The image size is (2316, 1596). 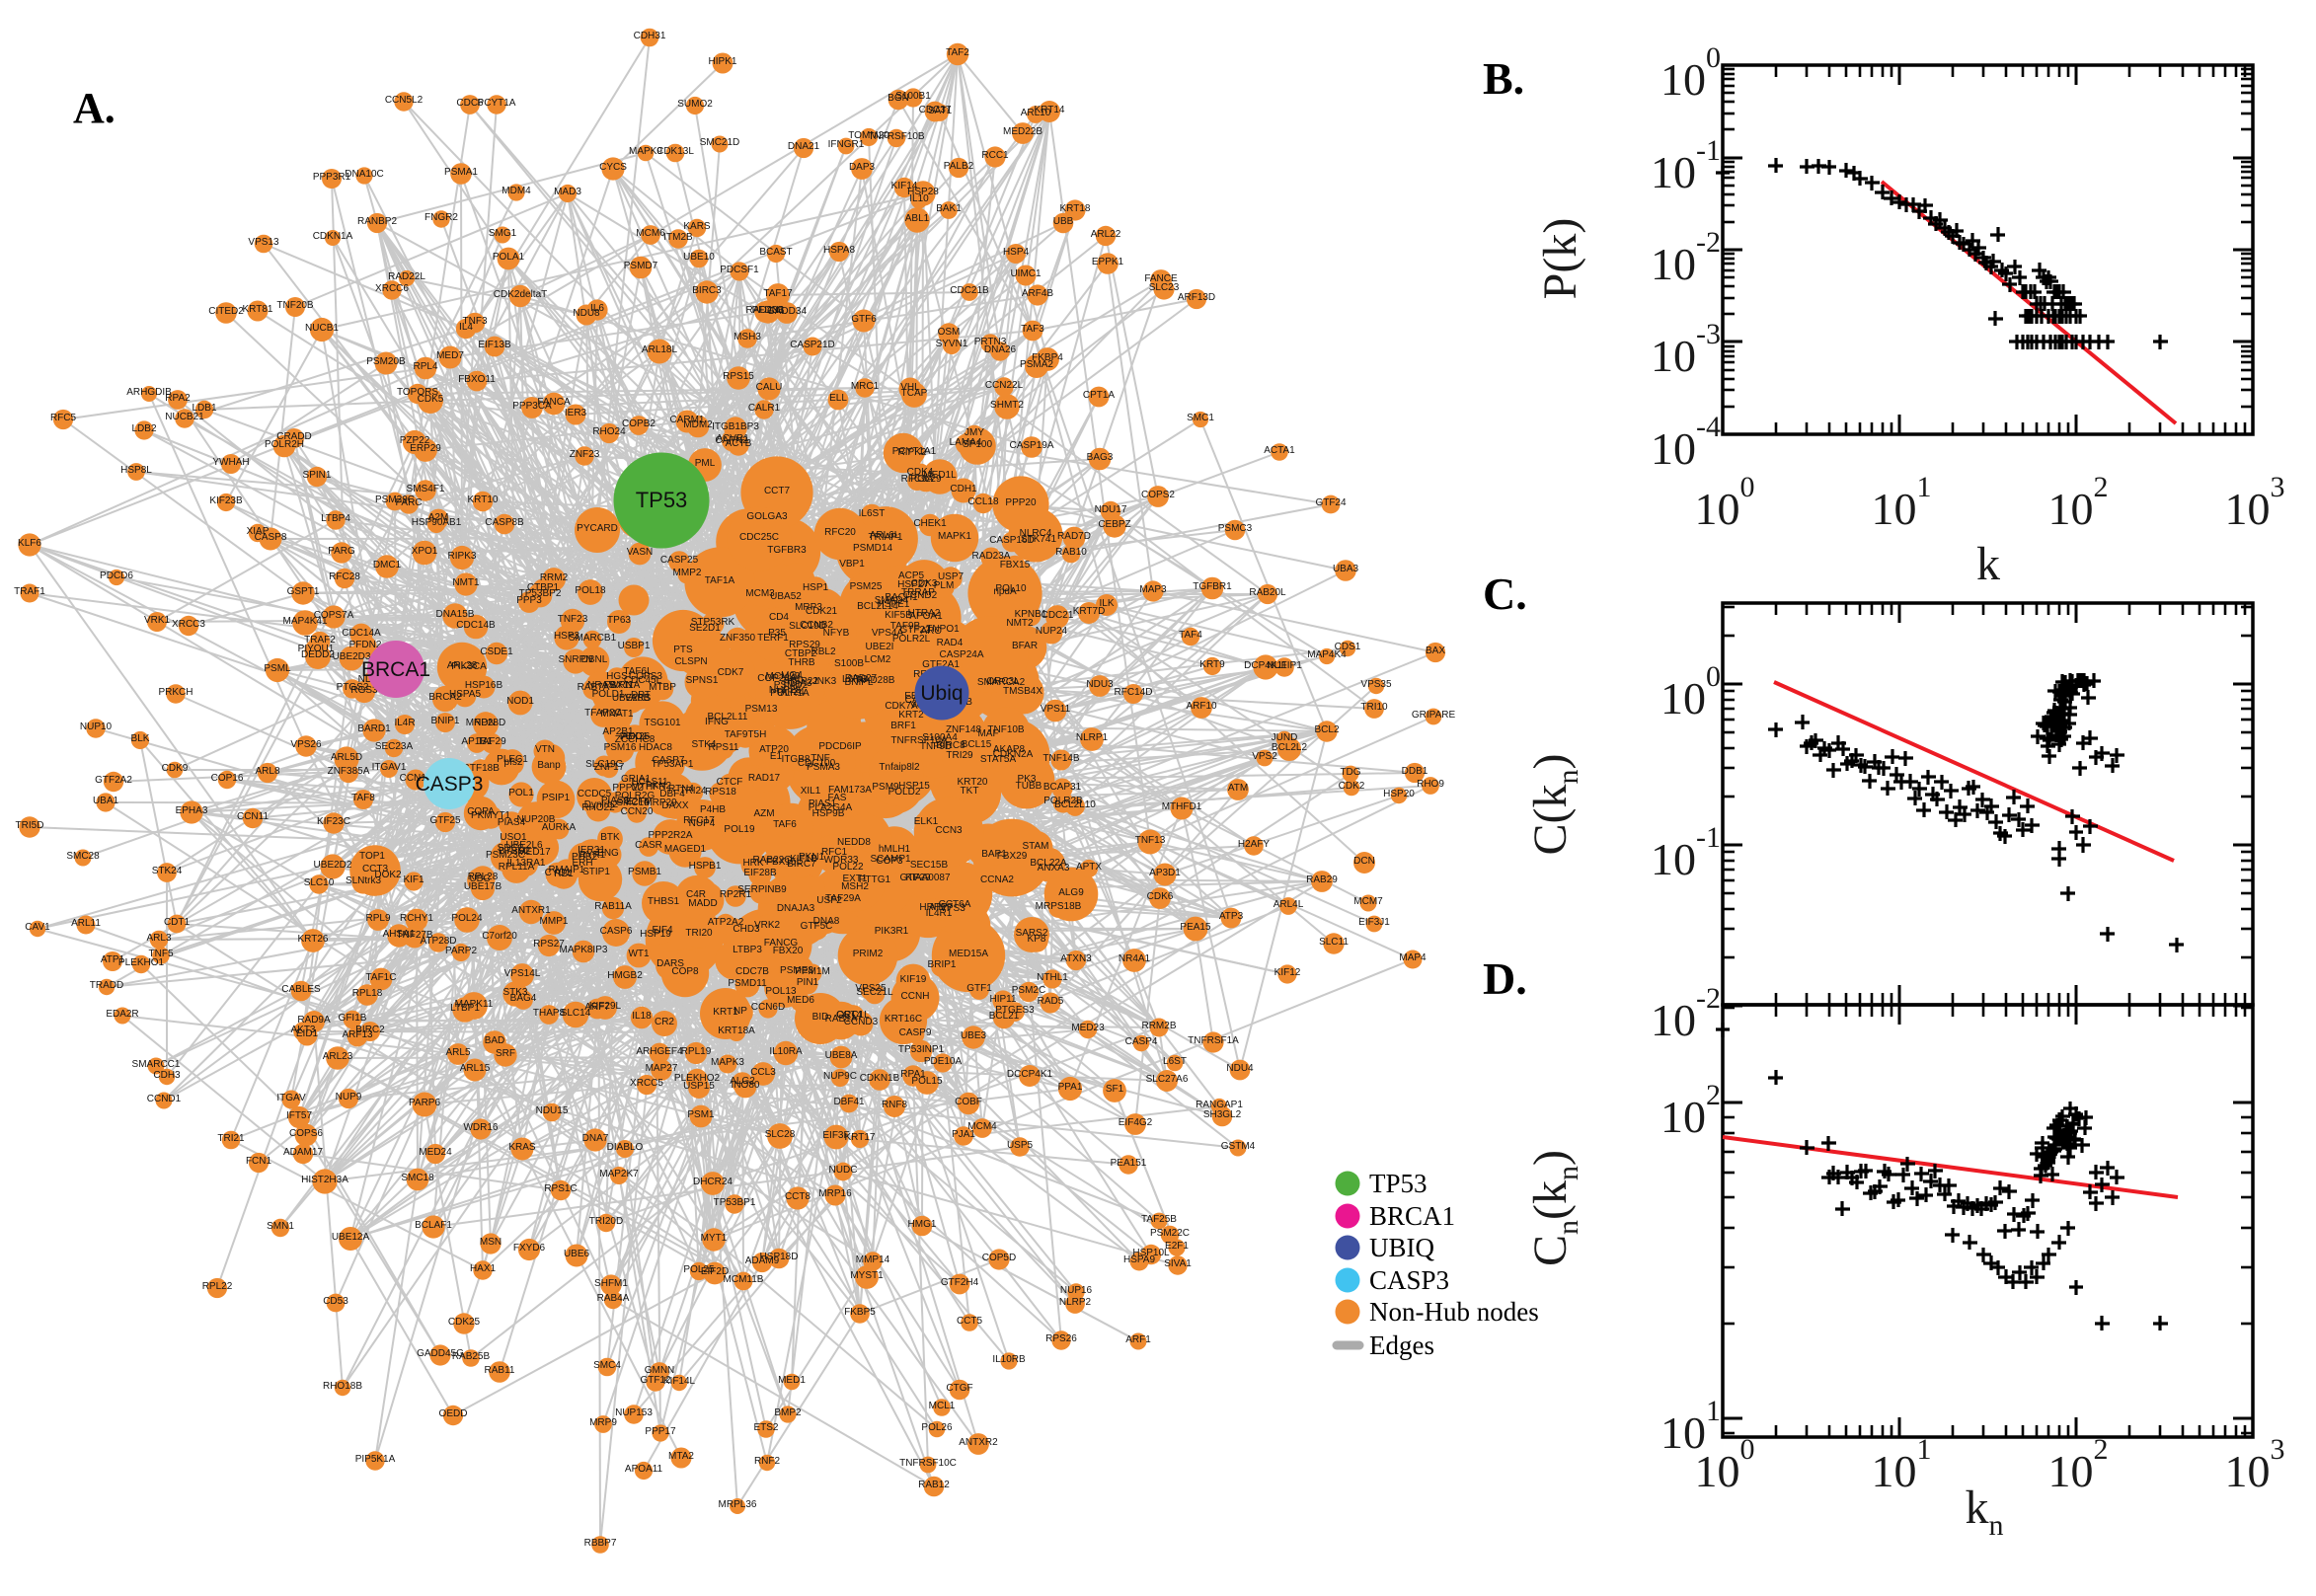 I want to click on svg-text: CDK9, so click(x=175, y=768).